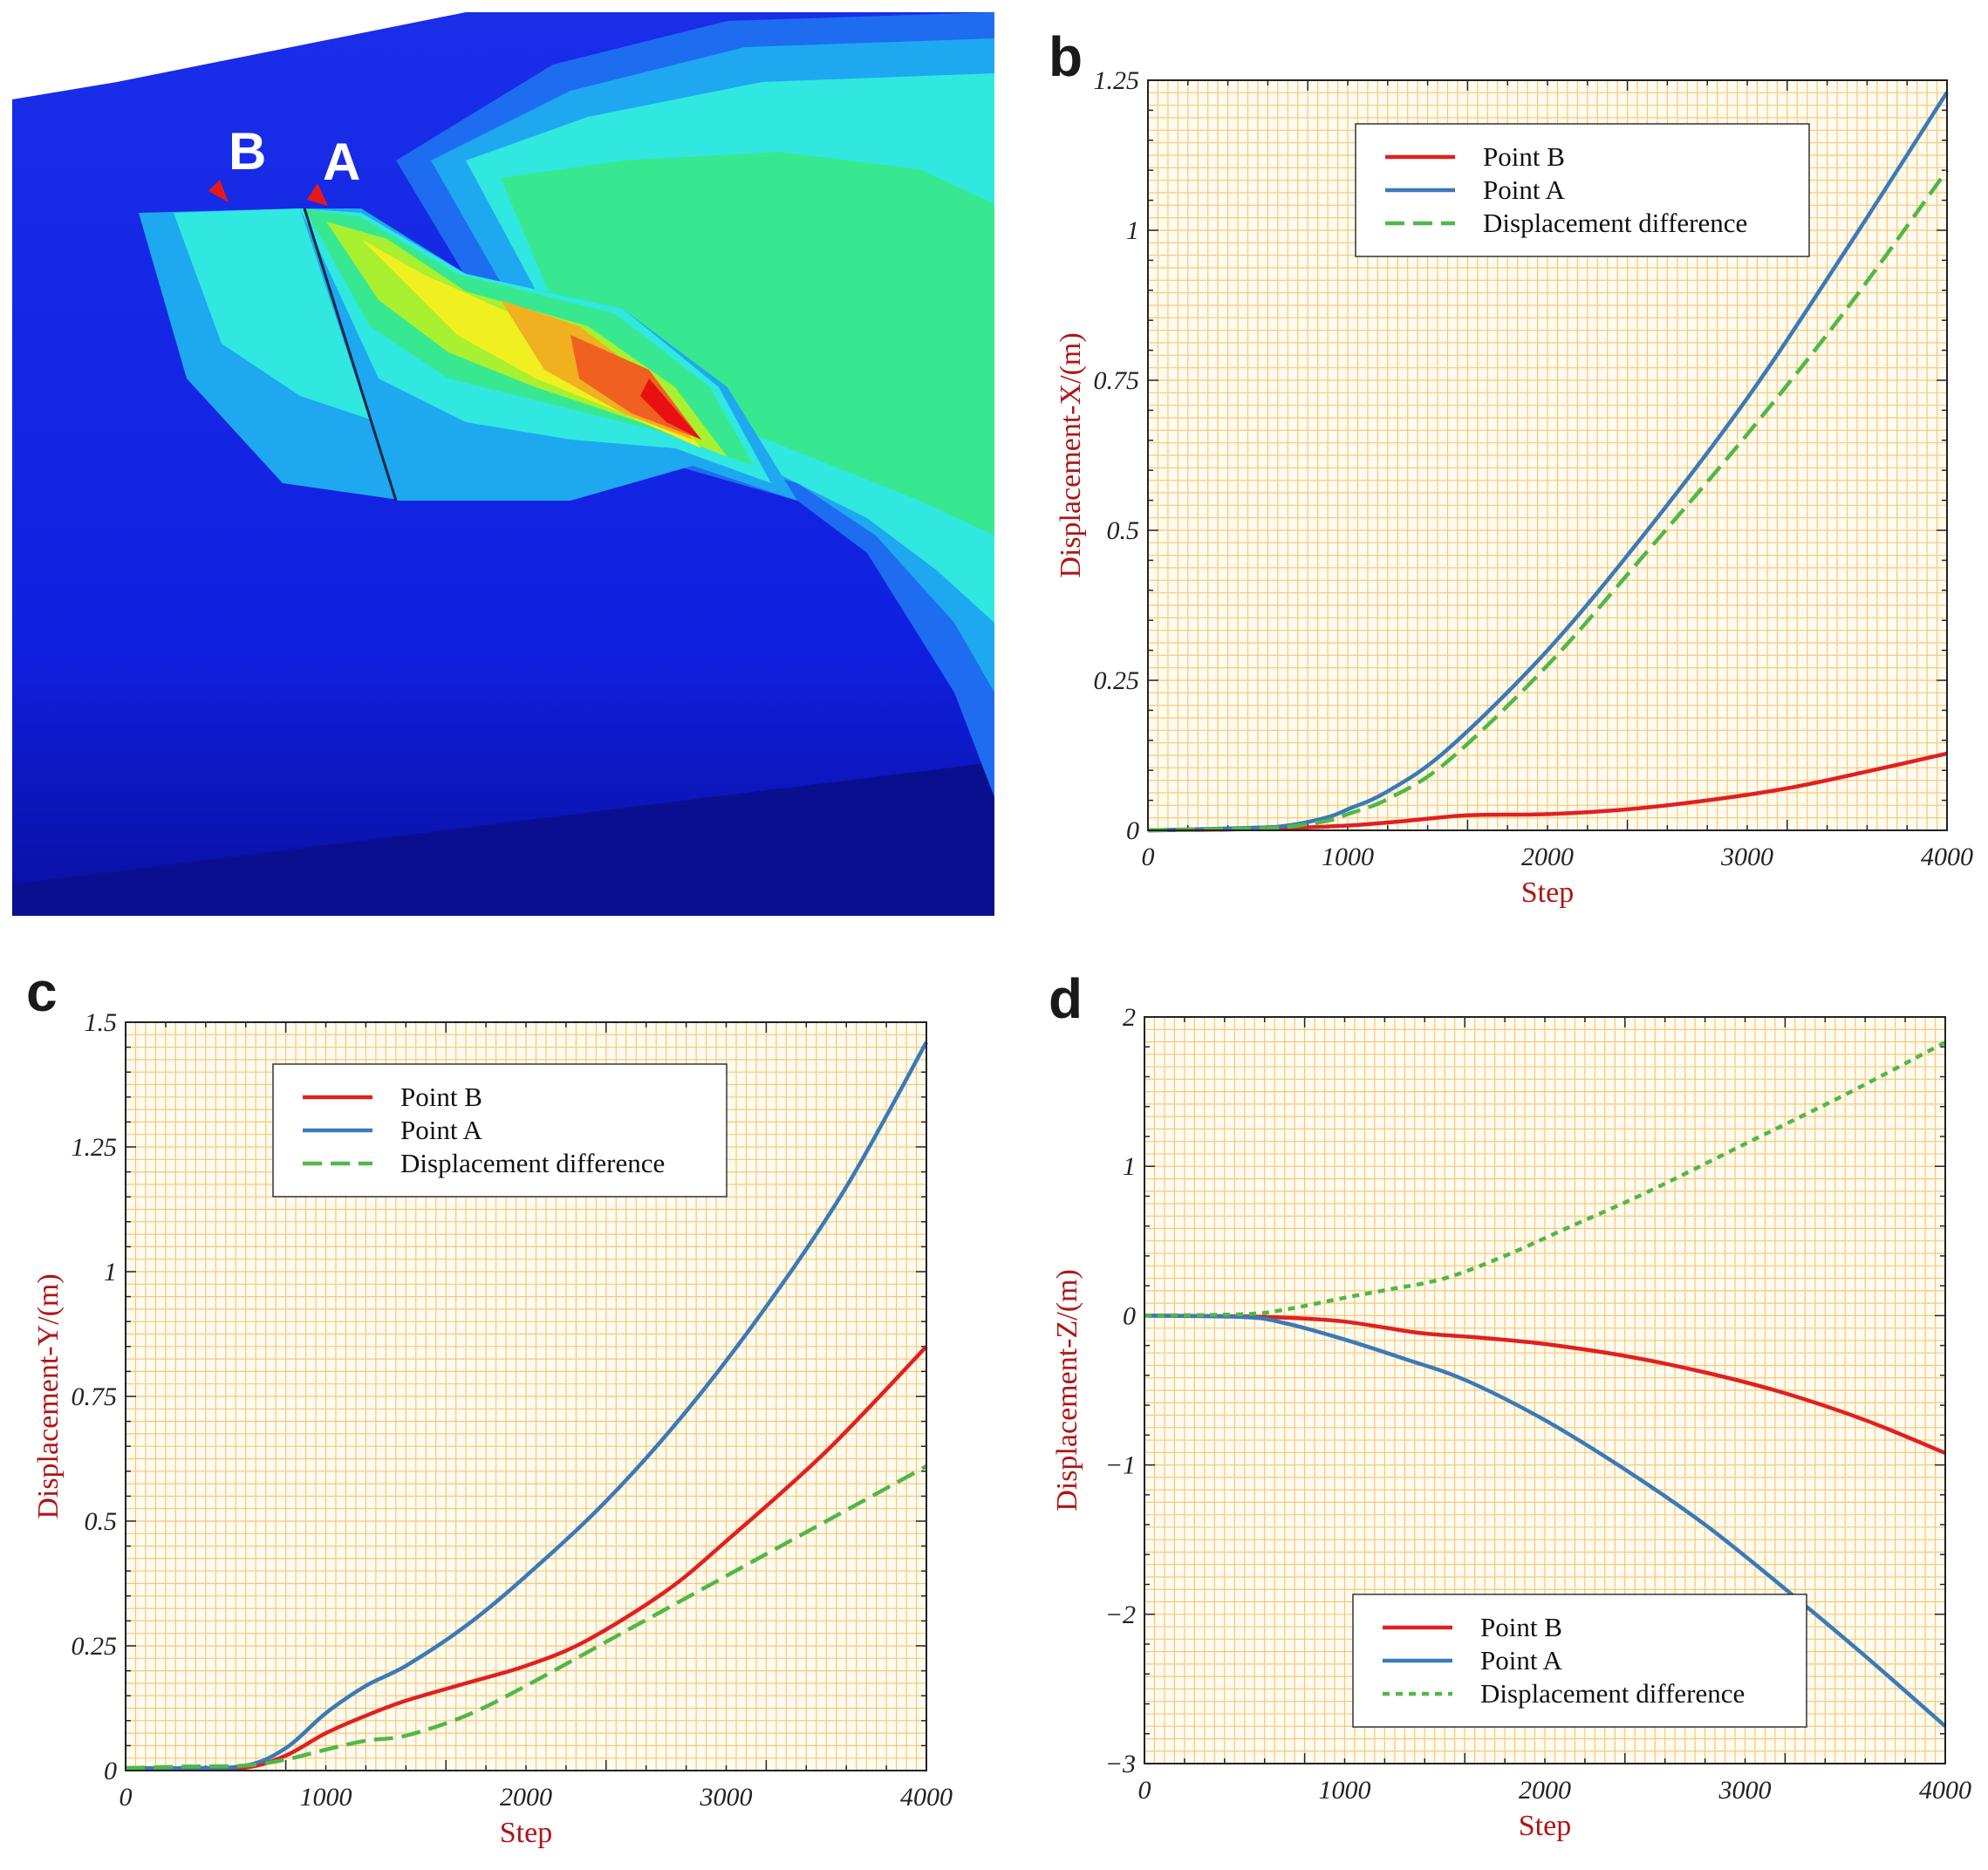 The width and height of the screenshot is (1988, 1870). Describe the element at coordinates (1071, 454) in the screenshot. I see `y-axis-label: Displacement-X/(m)` at that location.